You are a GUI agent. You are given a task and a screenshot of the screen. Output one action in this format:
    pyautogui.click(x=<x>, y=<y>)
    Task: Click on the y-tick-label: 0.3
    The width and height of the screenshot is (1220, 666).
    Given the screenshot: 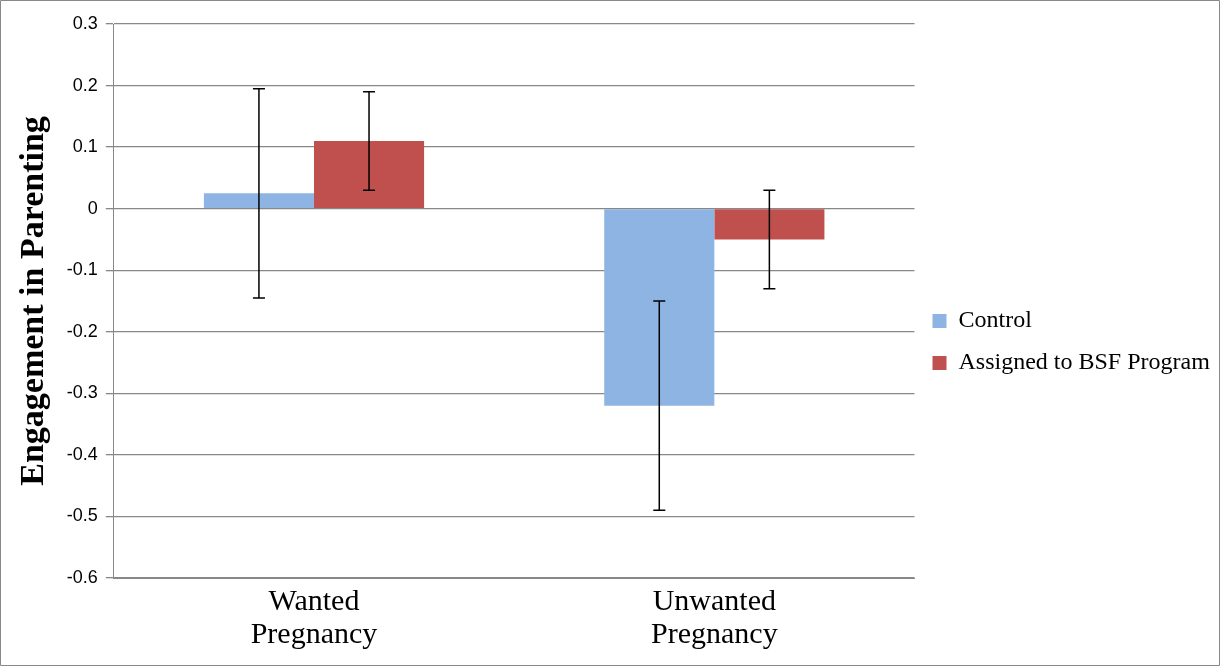 What is the action you would take?
    pyautogui.click(x=85, y=22)
    